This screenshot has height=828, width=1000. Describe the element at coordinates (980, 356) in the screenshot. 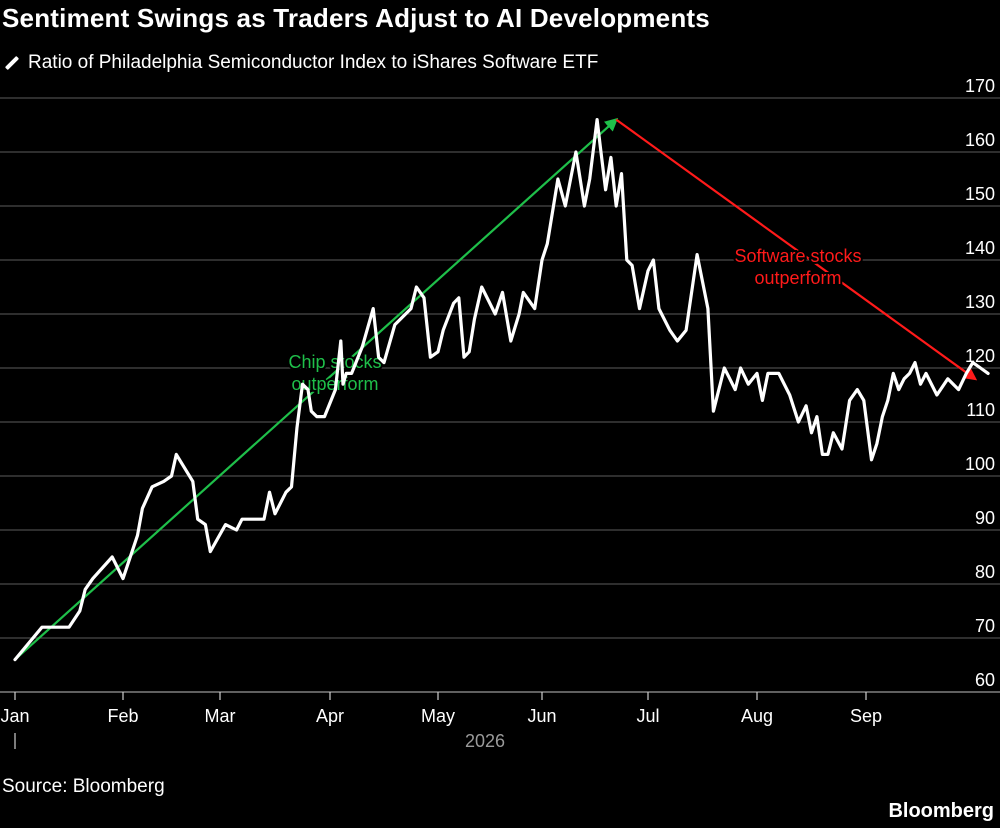

I see `y-tick-label: 120` at that location.